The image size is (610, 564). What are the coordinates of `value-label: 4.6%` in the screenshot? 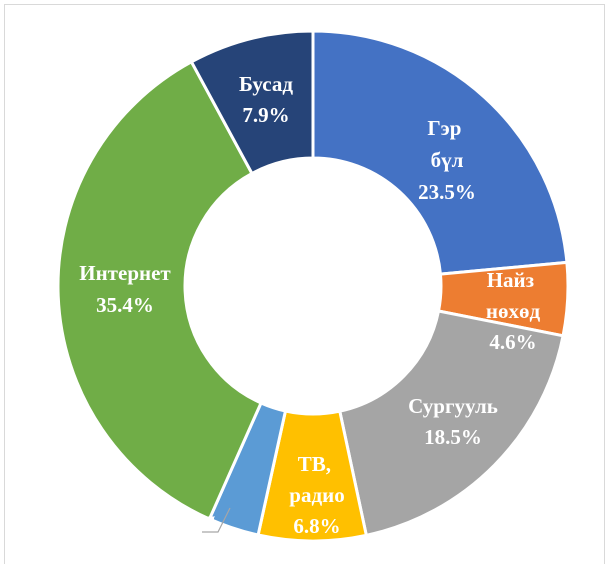 It's located at (512, 342).